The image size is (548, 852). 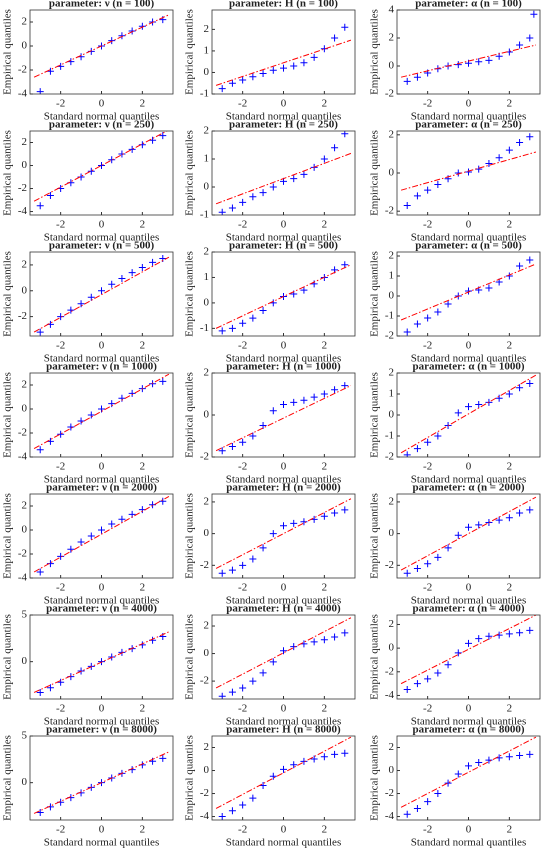 What do you see at coordinates (207, 50) in the screenshot?
I see `y-tick-label: 1` at bounding box center [207, 50].